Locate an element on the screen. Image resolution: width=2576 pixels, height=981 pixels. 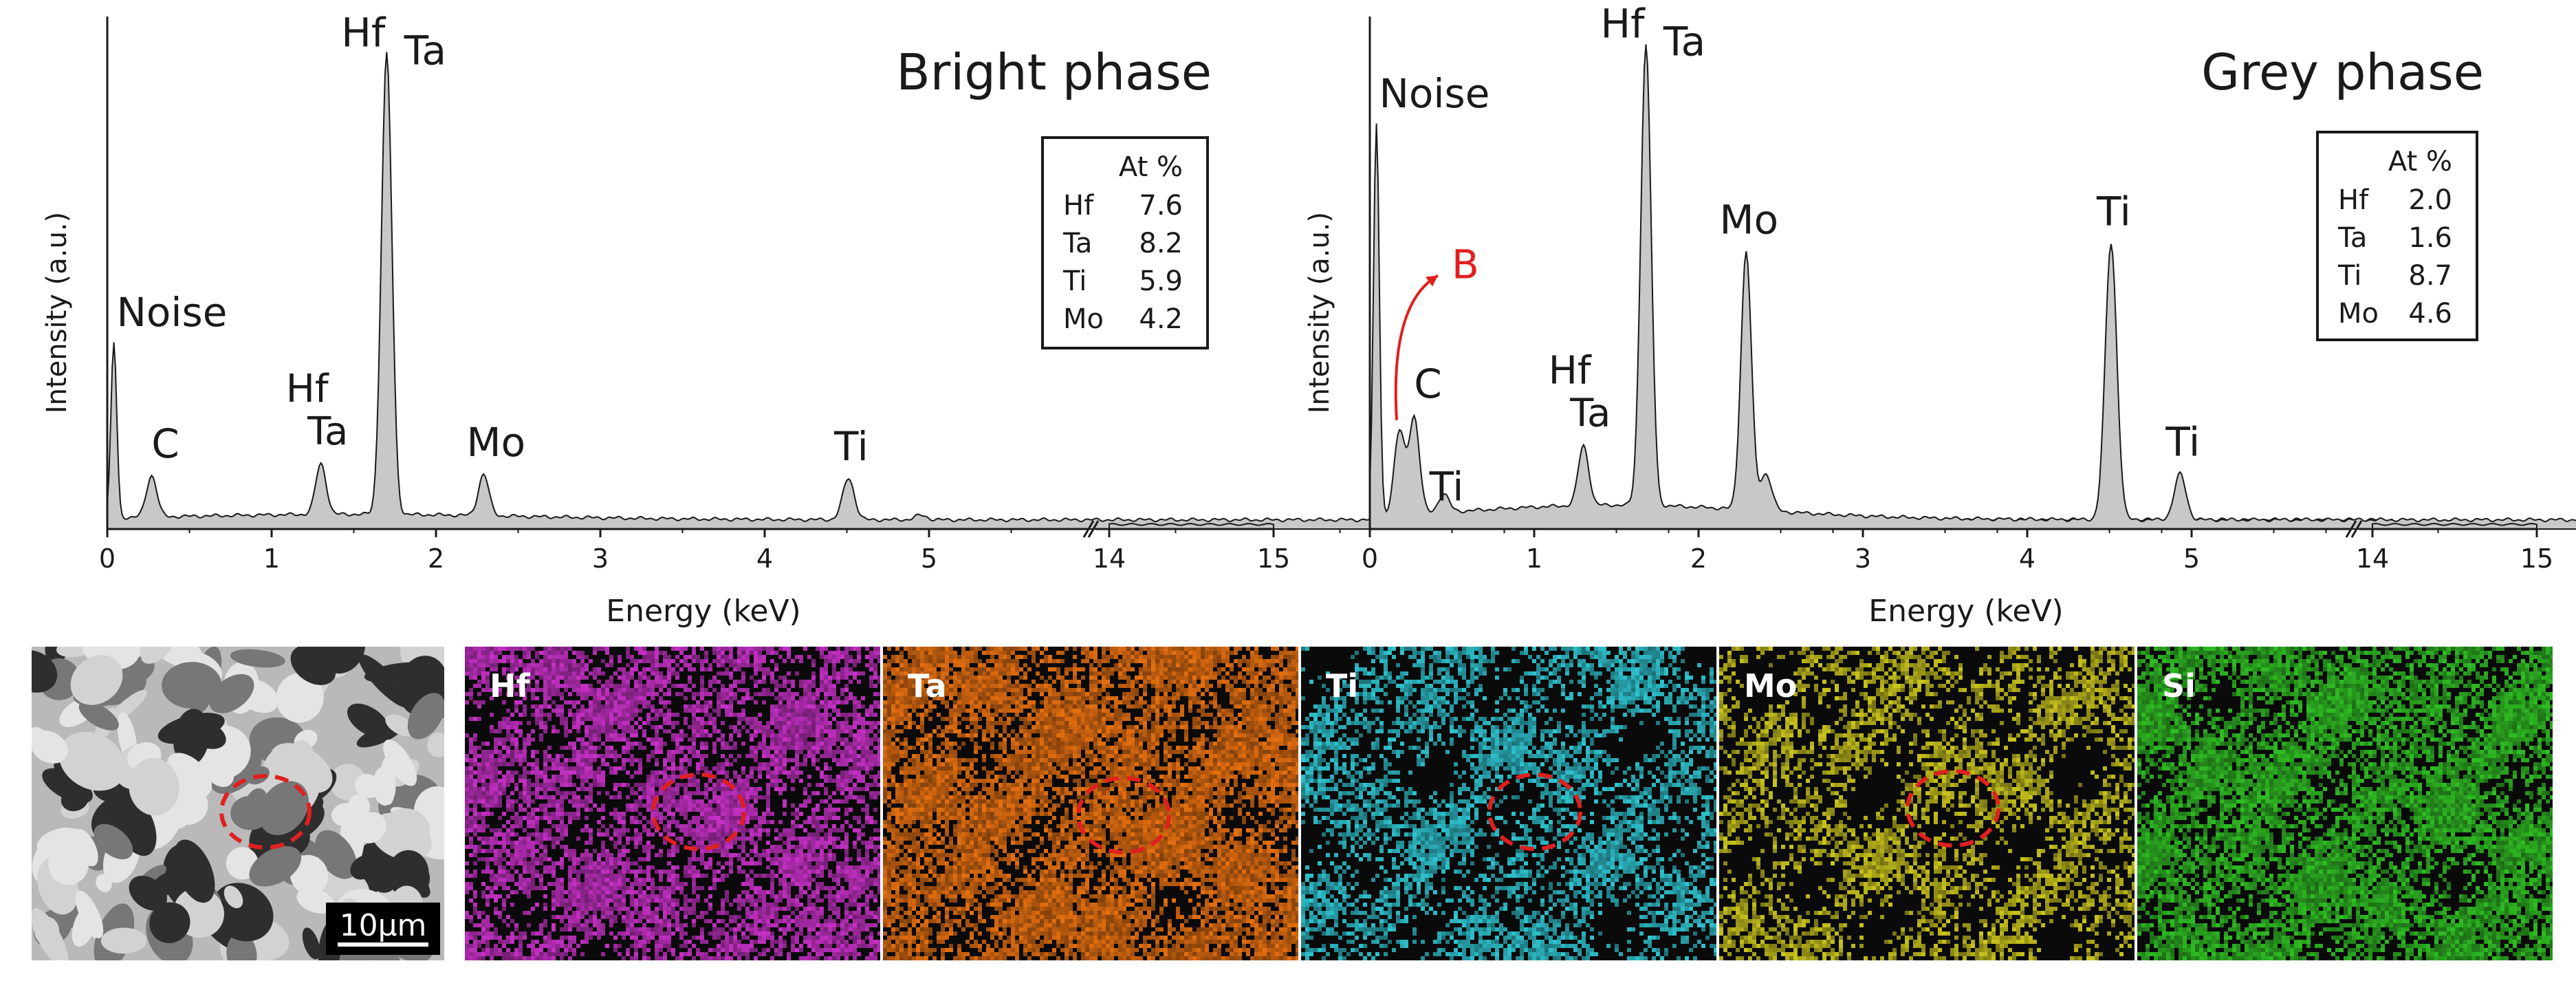
x-tick-label: 5 is located at coordinates (2191, 558).